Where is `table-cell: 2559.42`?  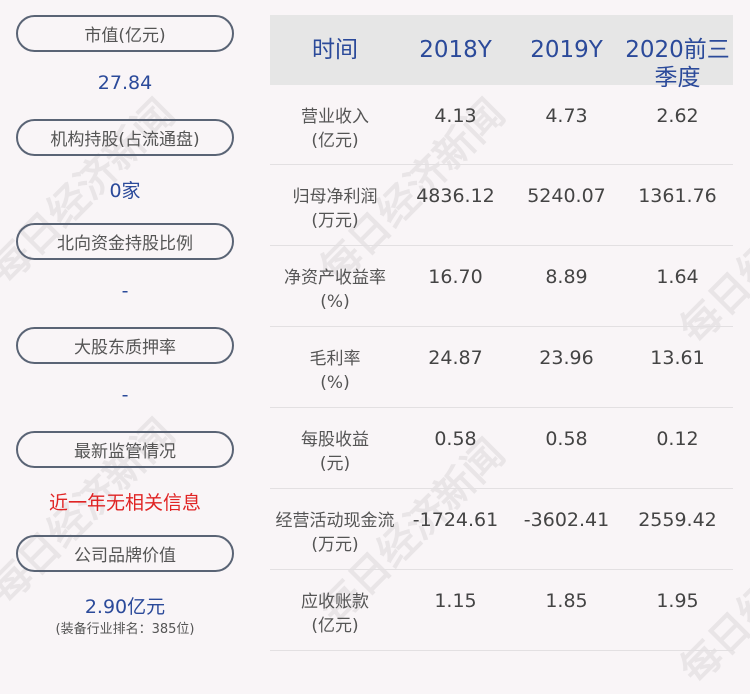
table-cell: 2559.42 is located at coordinates (677, 520).